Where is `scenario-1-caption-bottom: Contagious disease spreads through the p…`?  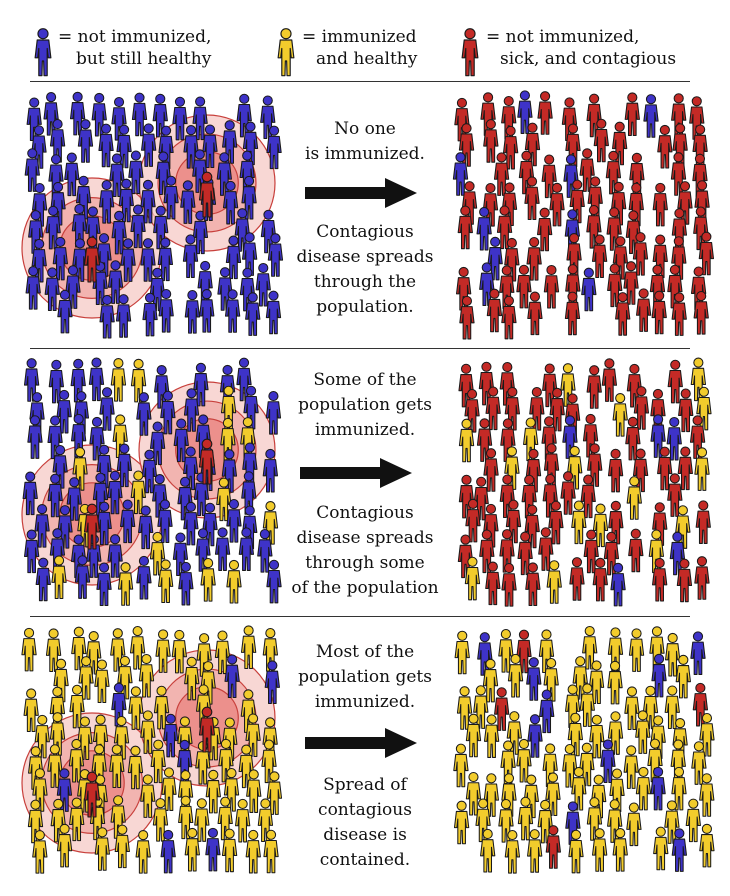 scenario-1-caption-bottom: Contagious disease spreads through the p… is located at coordinates (365, 269).